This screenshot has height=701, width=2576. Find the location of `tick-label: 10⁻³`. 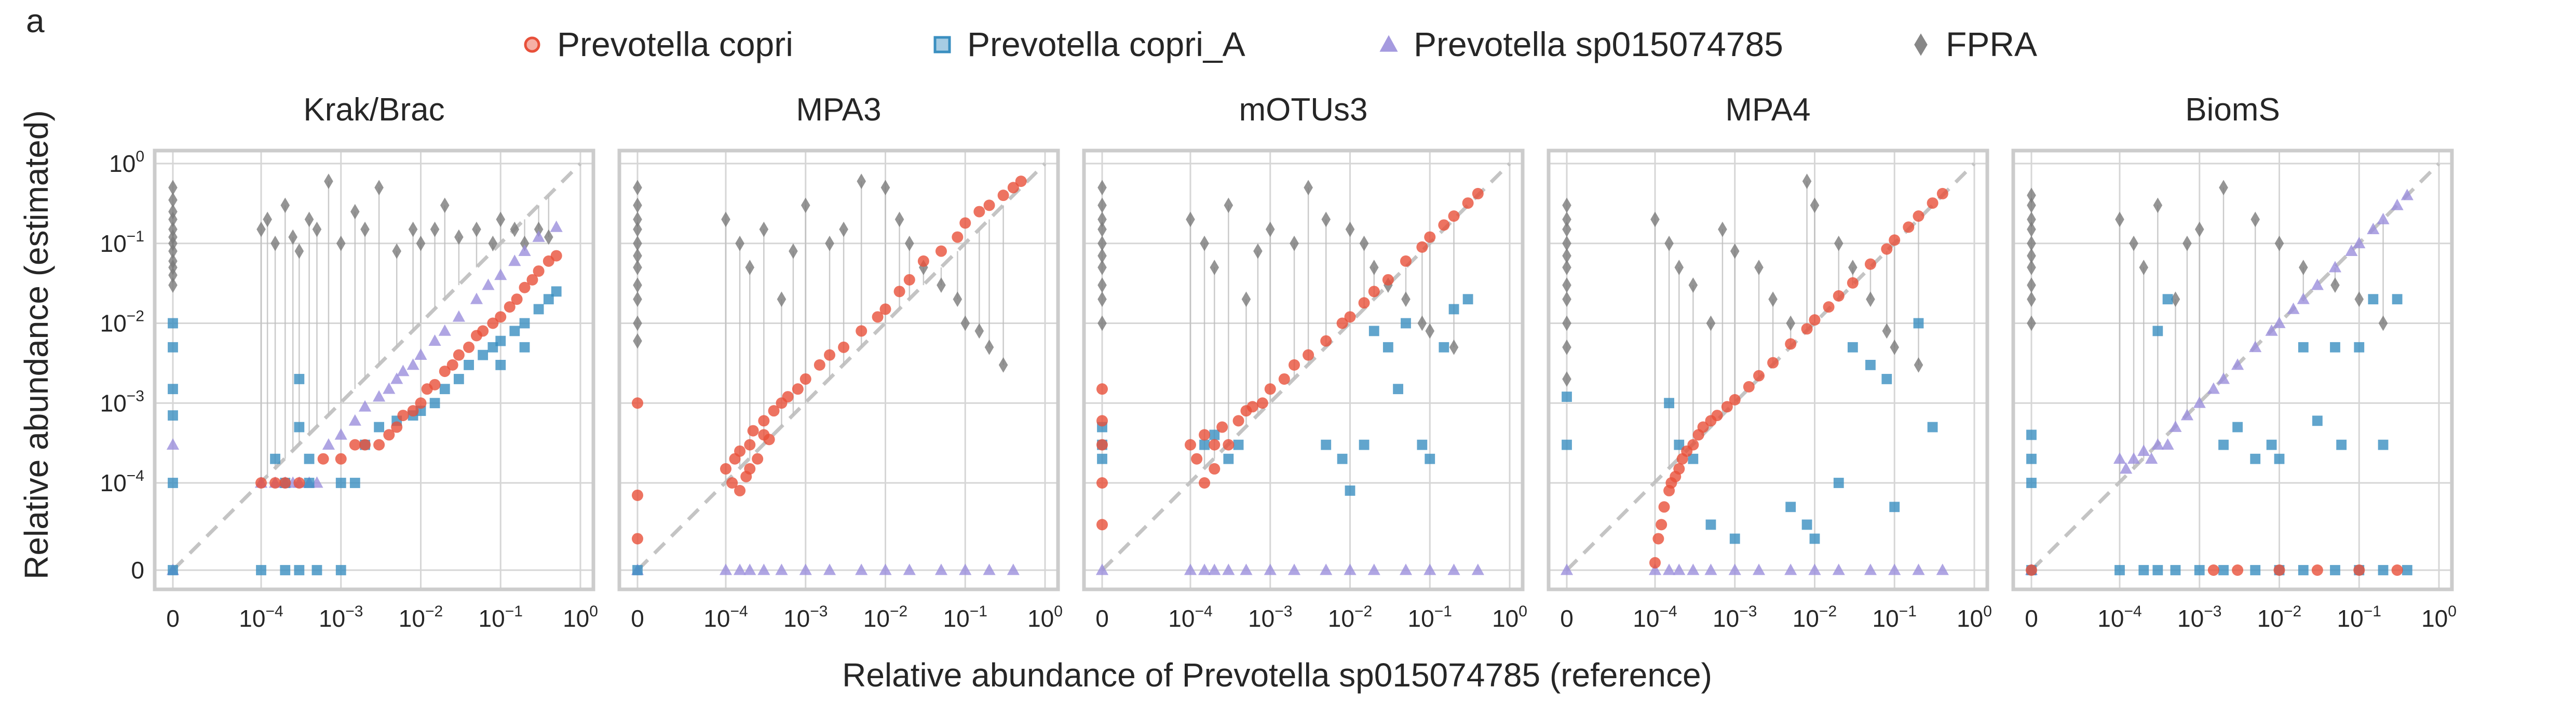

tick-label: 10⁻³ is located at coordinates (1735, 618).